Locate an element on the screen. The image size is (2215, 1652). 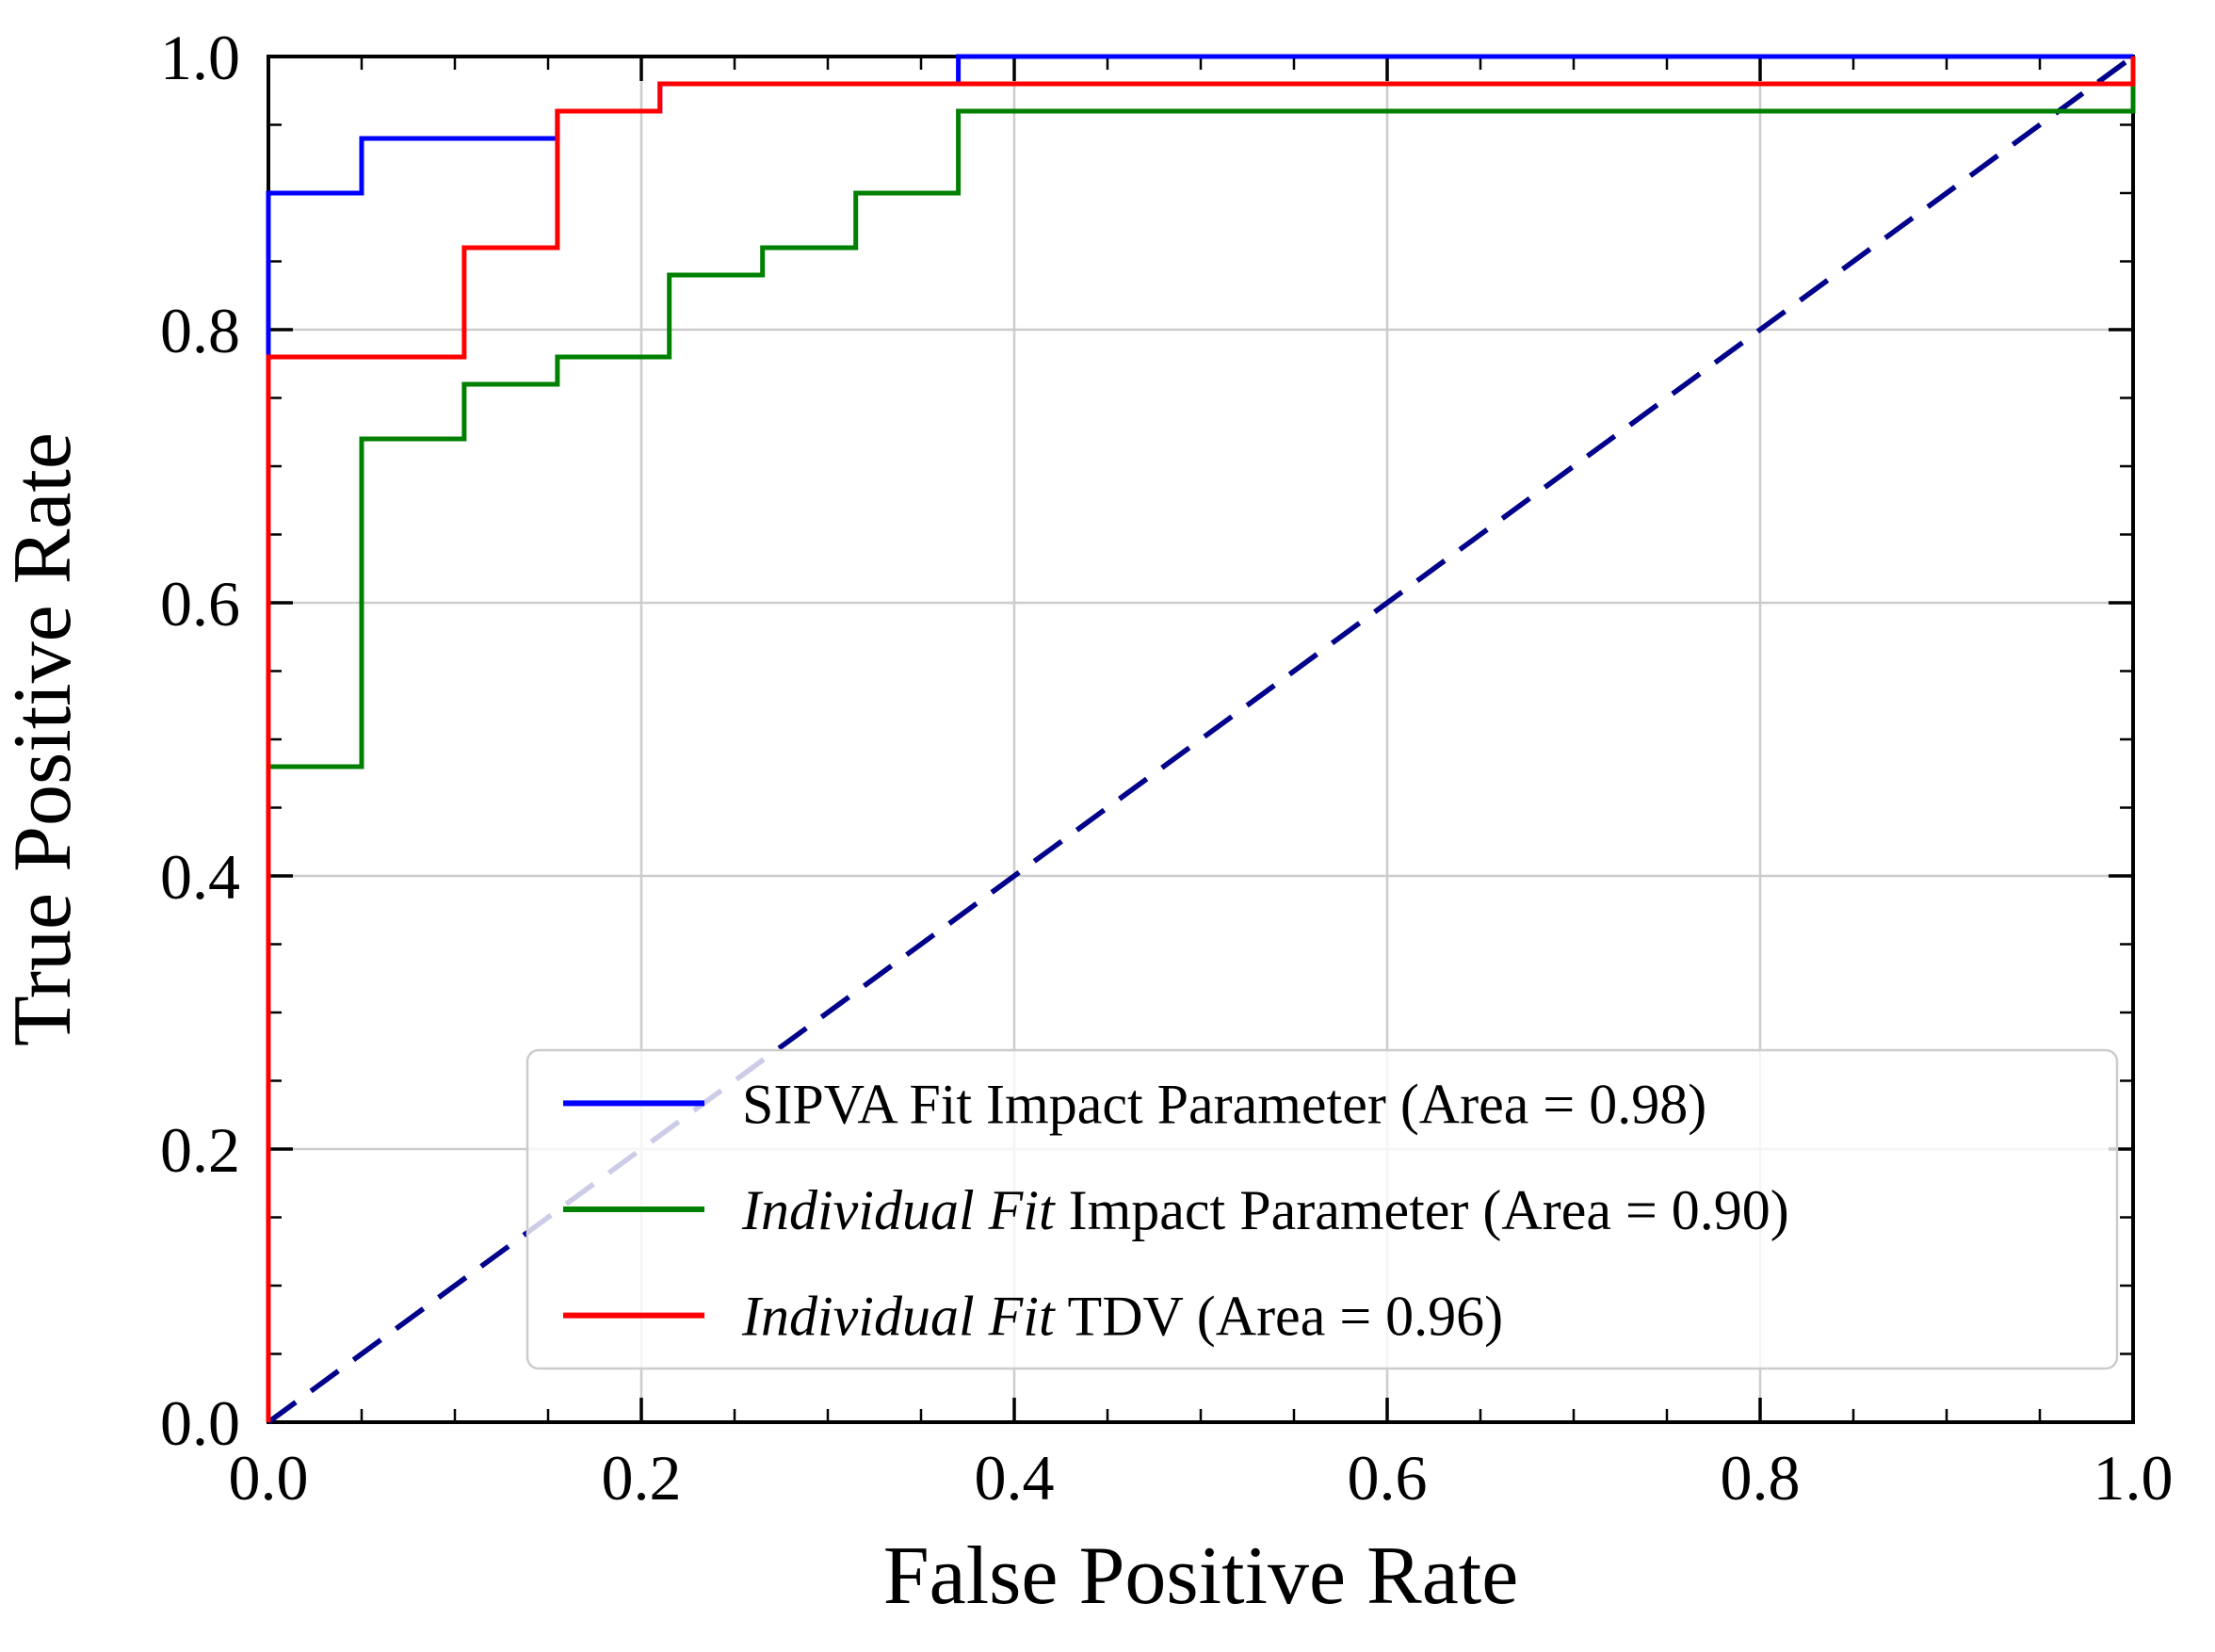
x-tick-label: 0.4 is located at coordinates (1015, 1478).